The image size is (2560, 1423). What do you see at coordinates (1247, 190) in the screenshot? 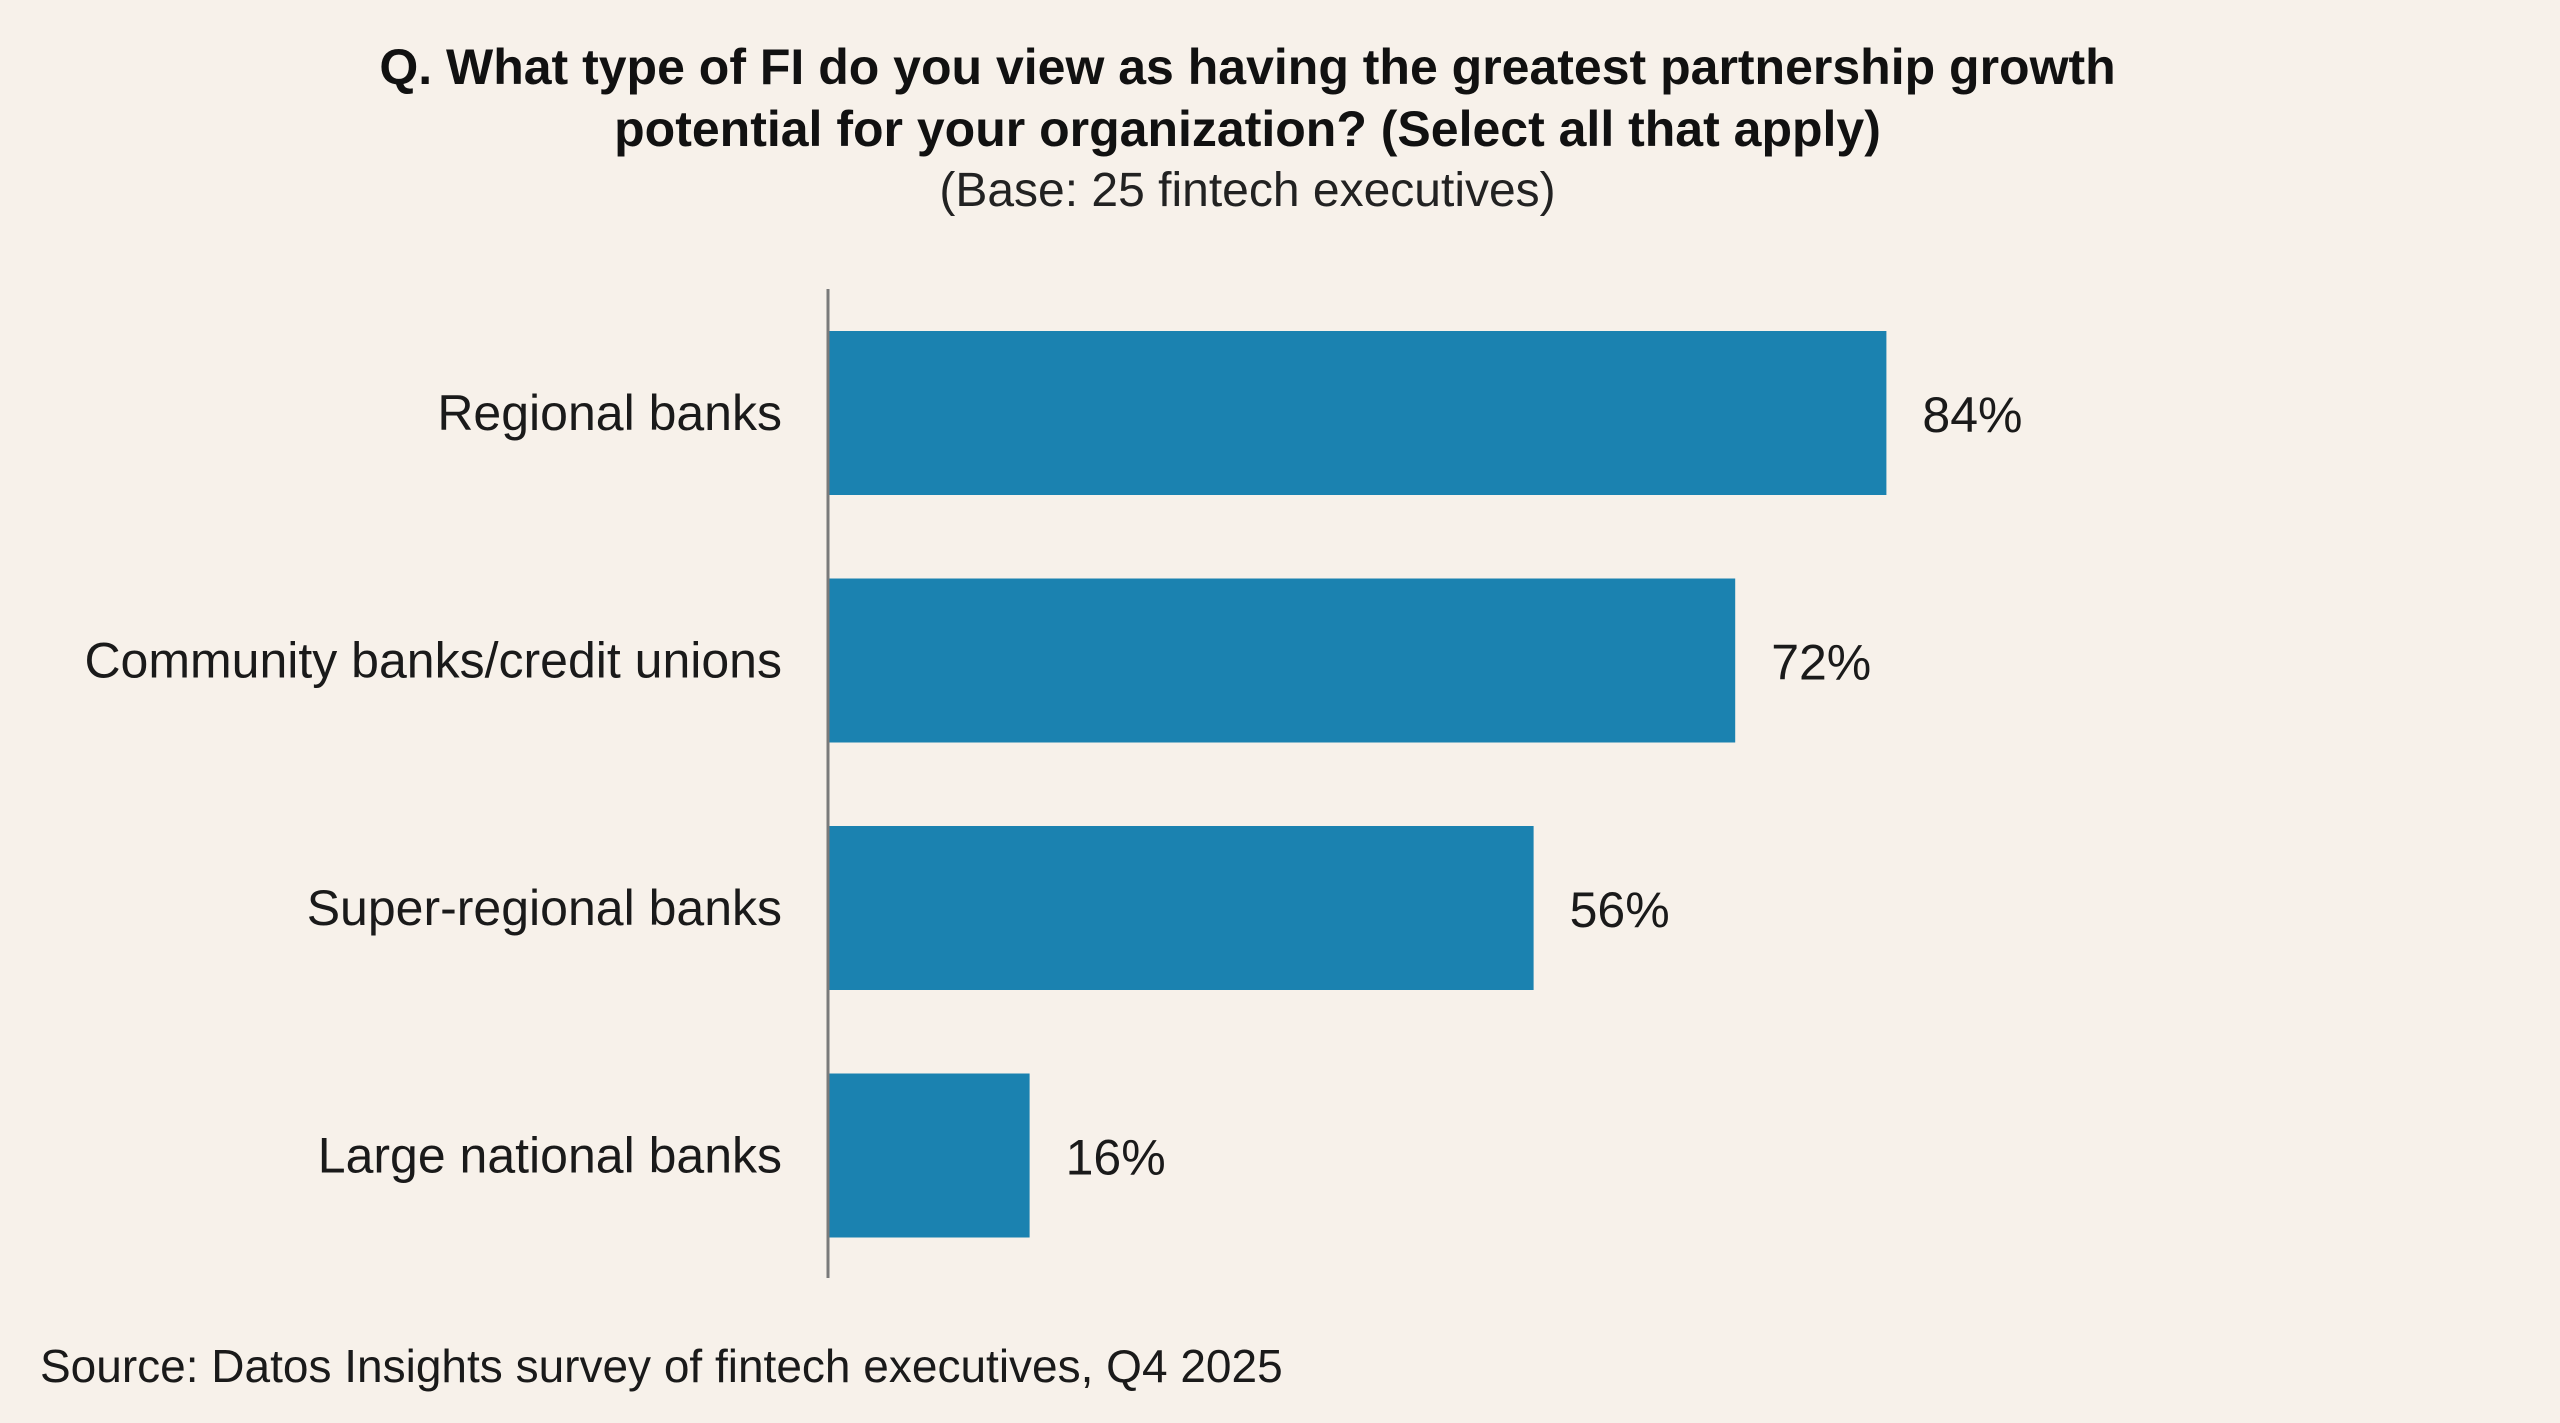
I see `chart-subtitle: (Base: 25 fintech executives)` at bounding box center [1247, 190].